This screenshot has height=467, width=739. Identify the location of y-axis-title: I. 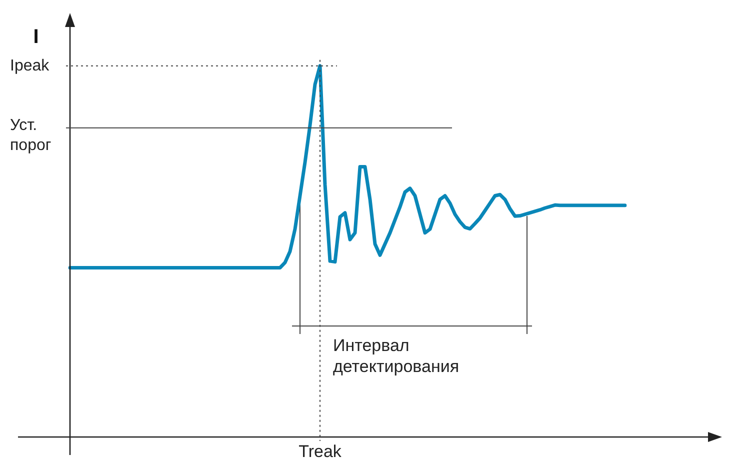
(36, 37).